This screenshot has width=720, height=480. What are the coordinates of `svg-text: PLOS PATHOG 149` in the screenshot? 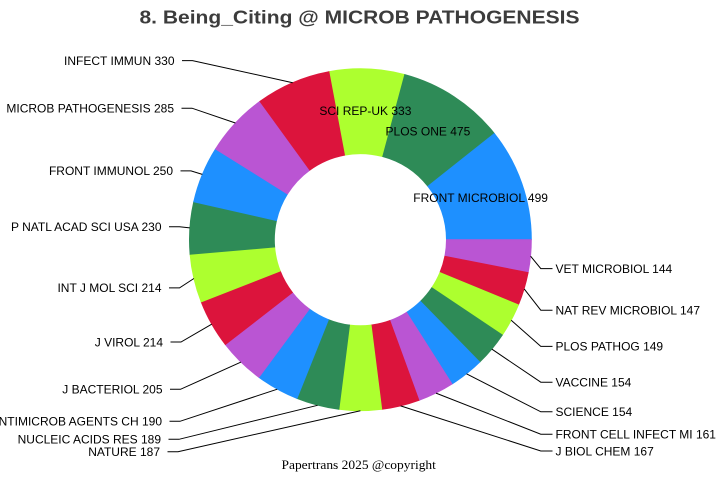 It's located at (610, 347).